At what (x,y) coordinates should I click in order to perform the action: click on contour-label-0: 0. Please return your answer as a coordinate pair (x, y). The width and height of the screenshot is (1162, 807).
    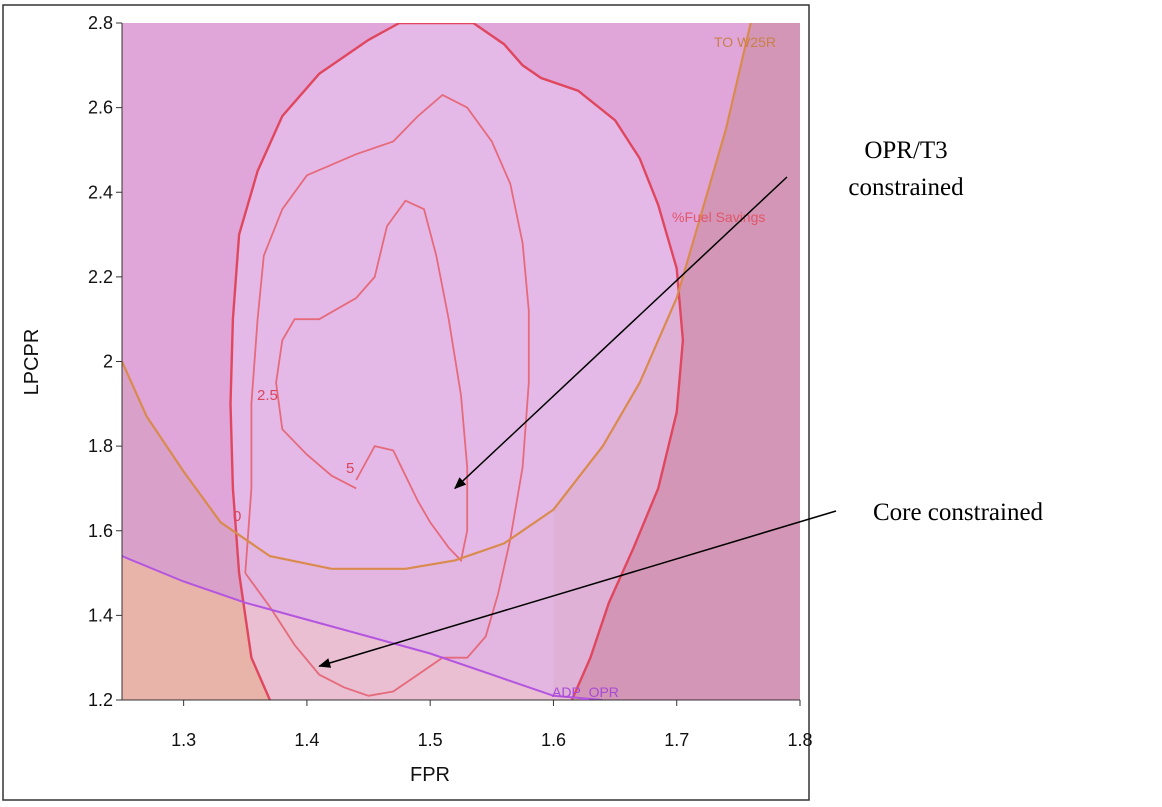
    Looking at the image, I should click on (237, 516).